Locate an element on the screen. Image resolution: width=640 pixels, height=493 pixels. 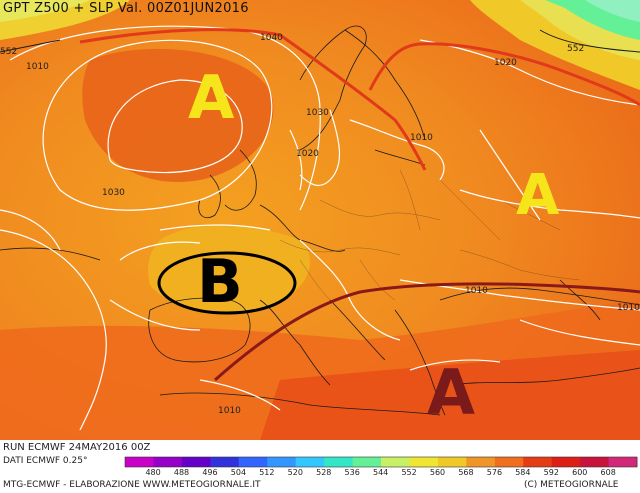
legend-value: 544 is located at coordinates (381, 472).